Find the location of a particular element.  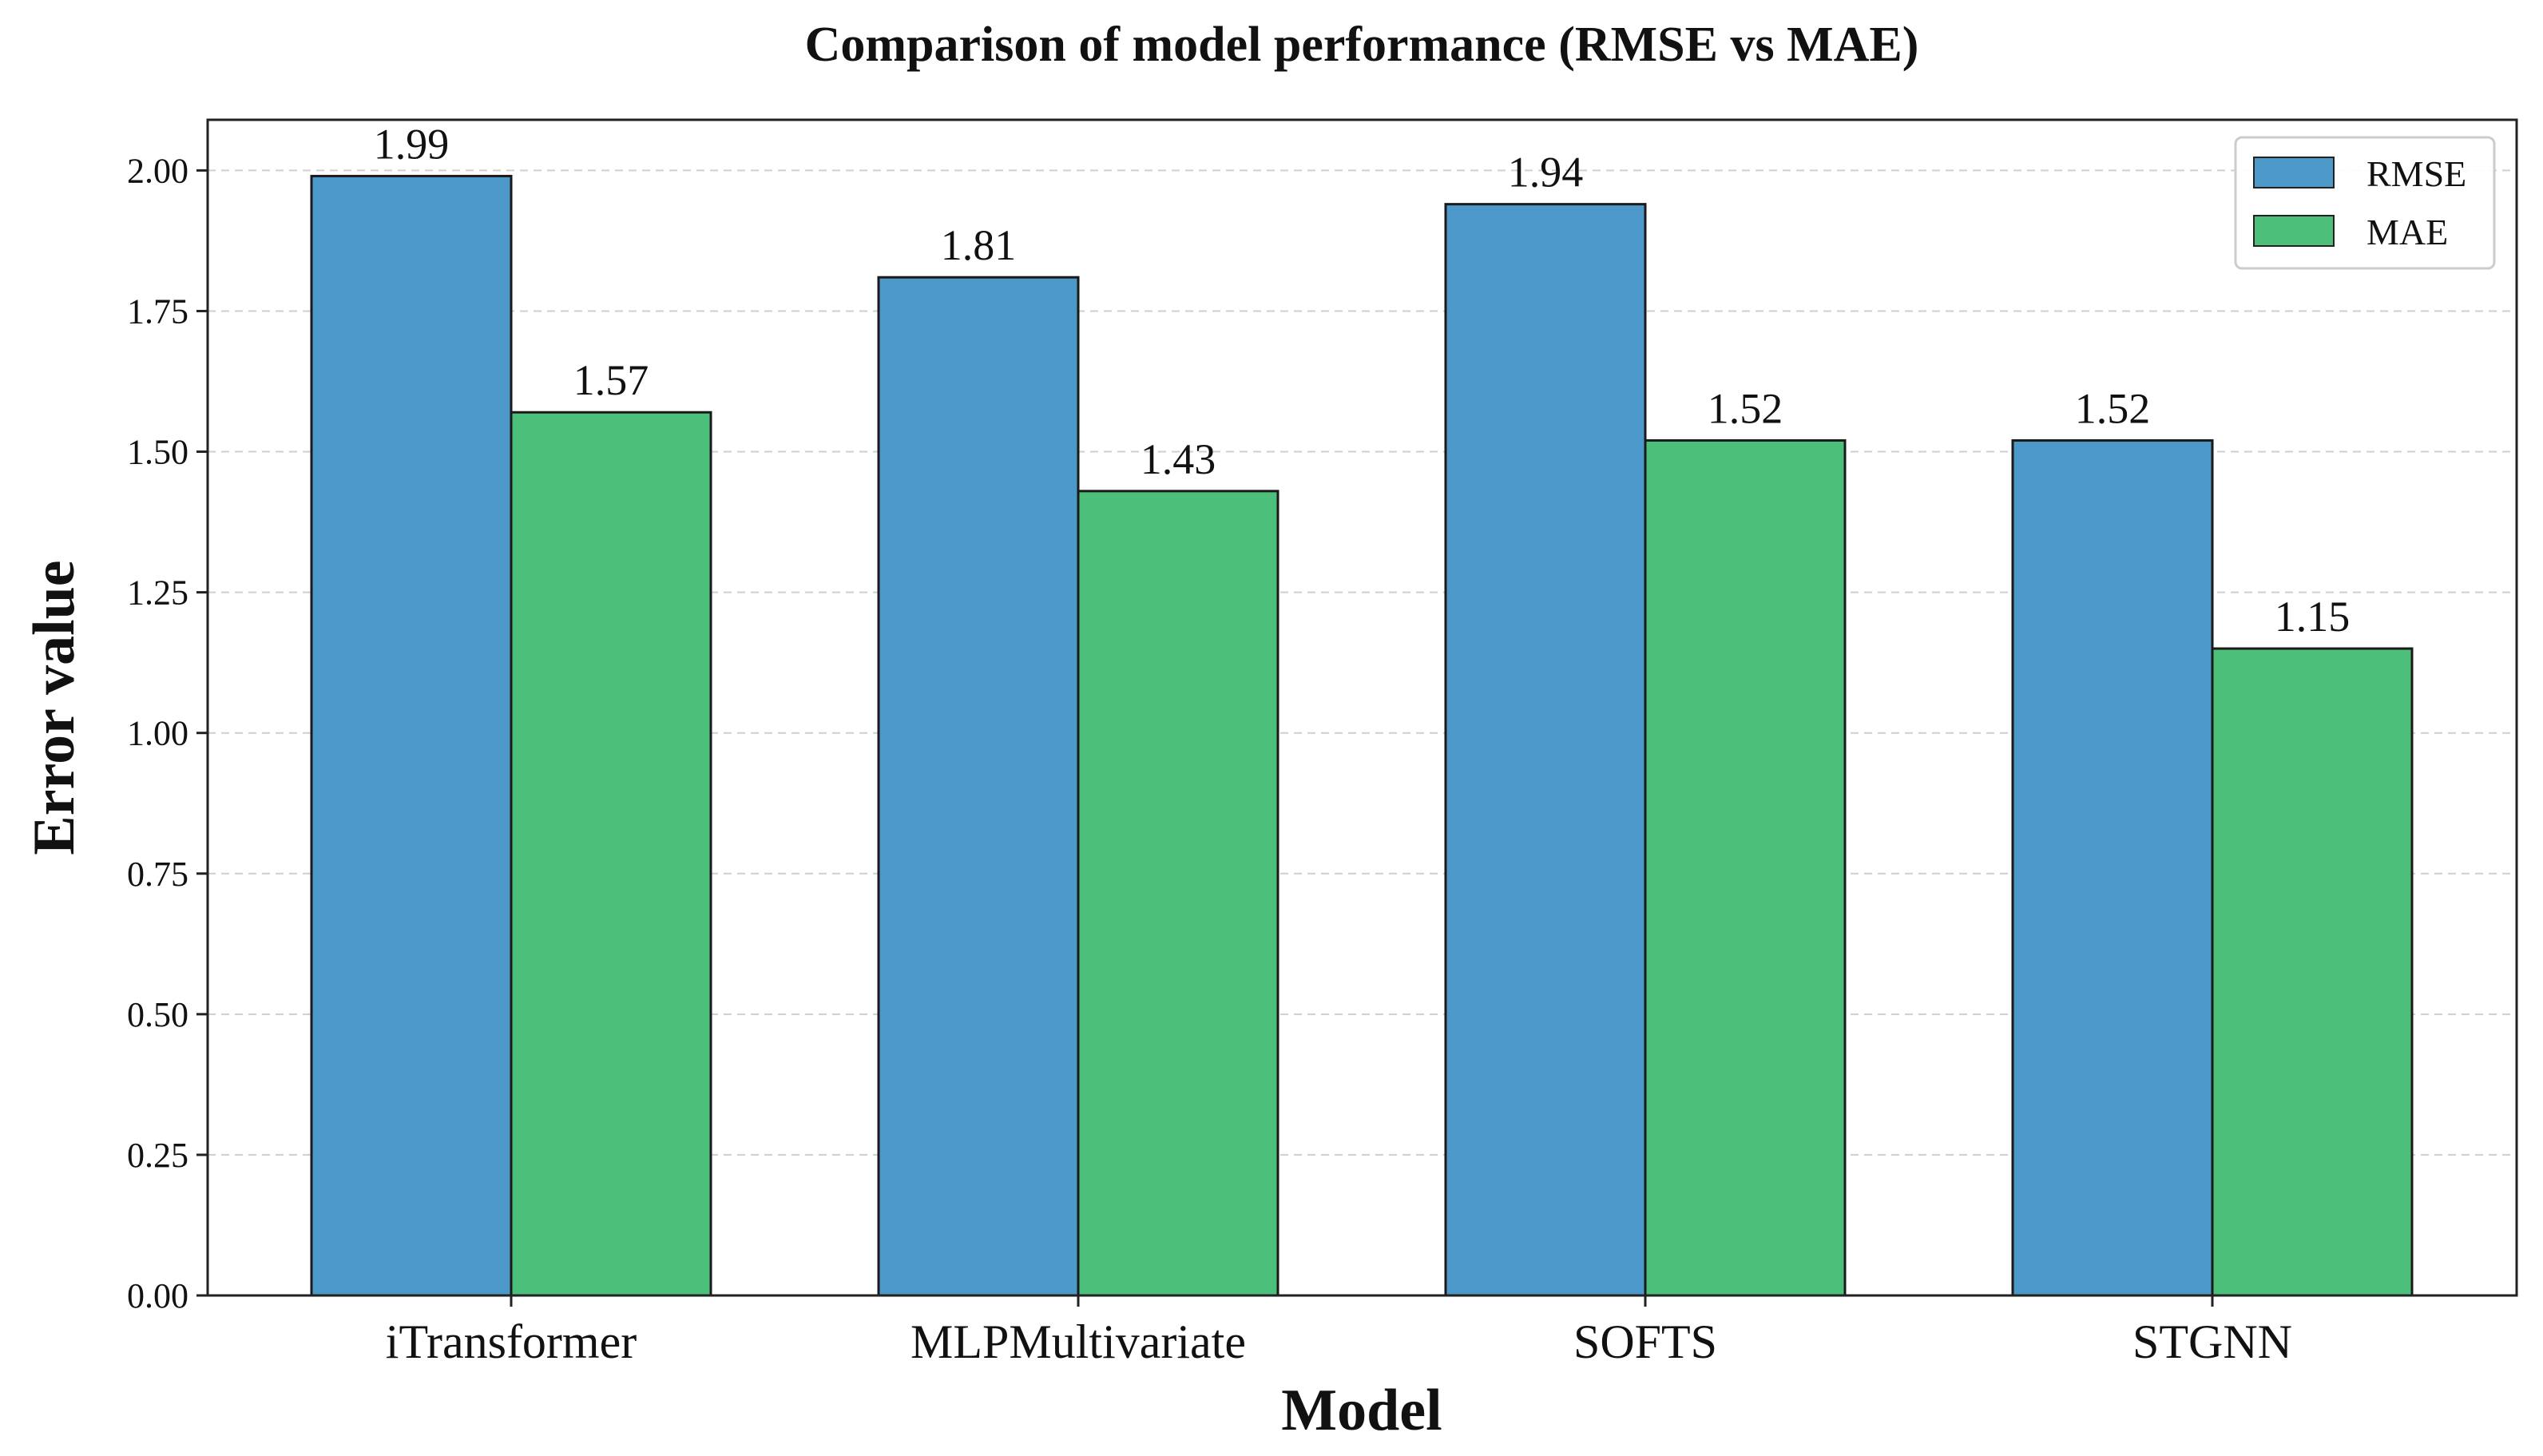

value-label-mae-softs: 1.52 is located at coordinates (1746, 408).